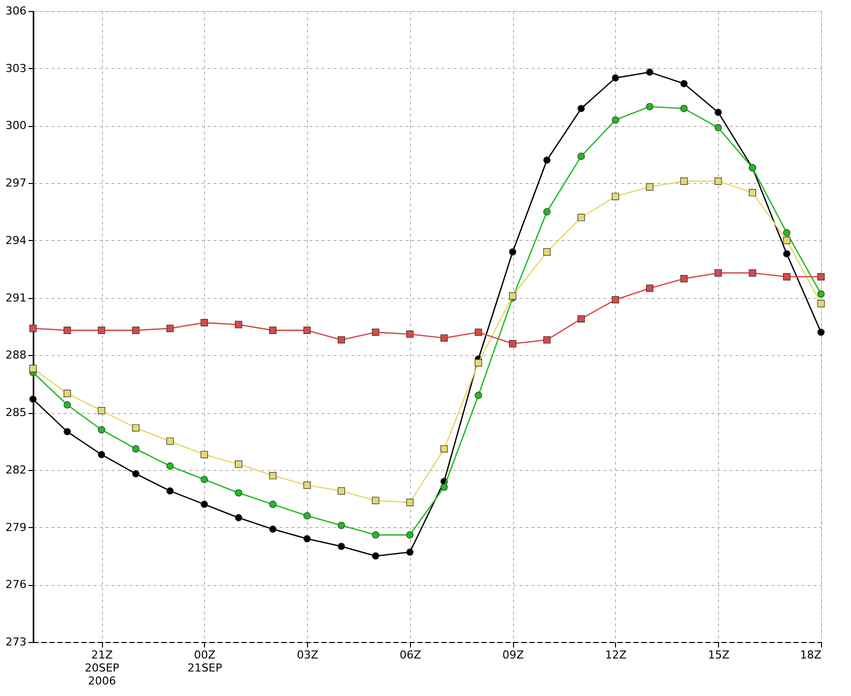  I want to click on y-tick-label: 279, so click(16, 527).